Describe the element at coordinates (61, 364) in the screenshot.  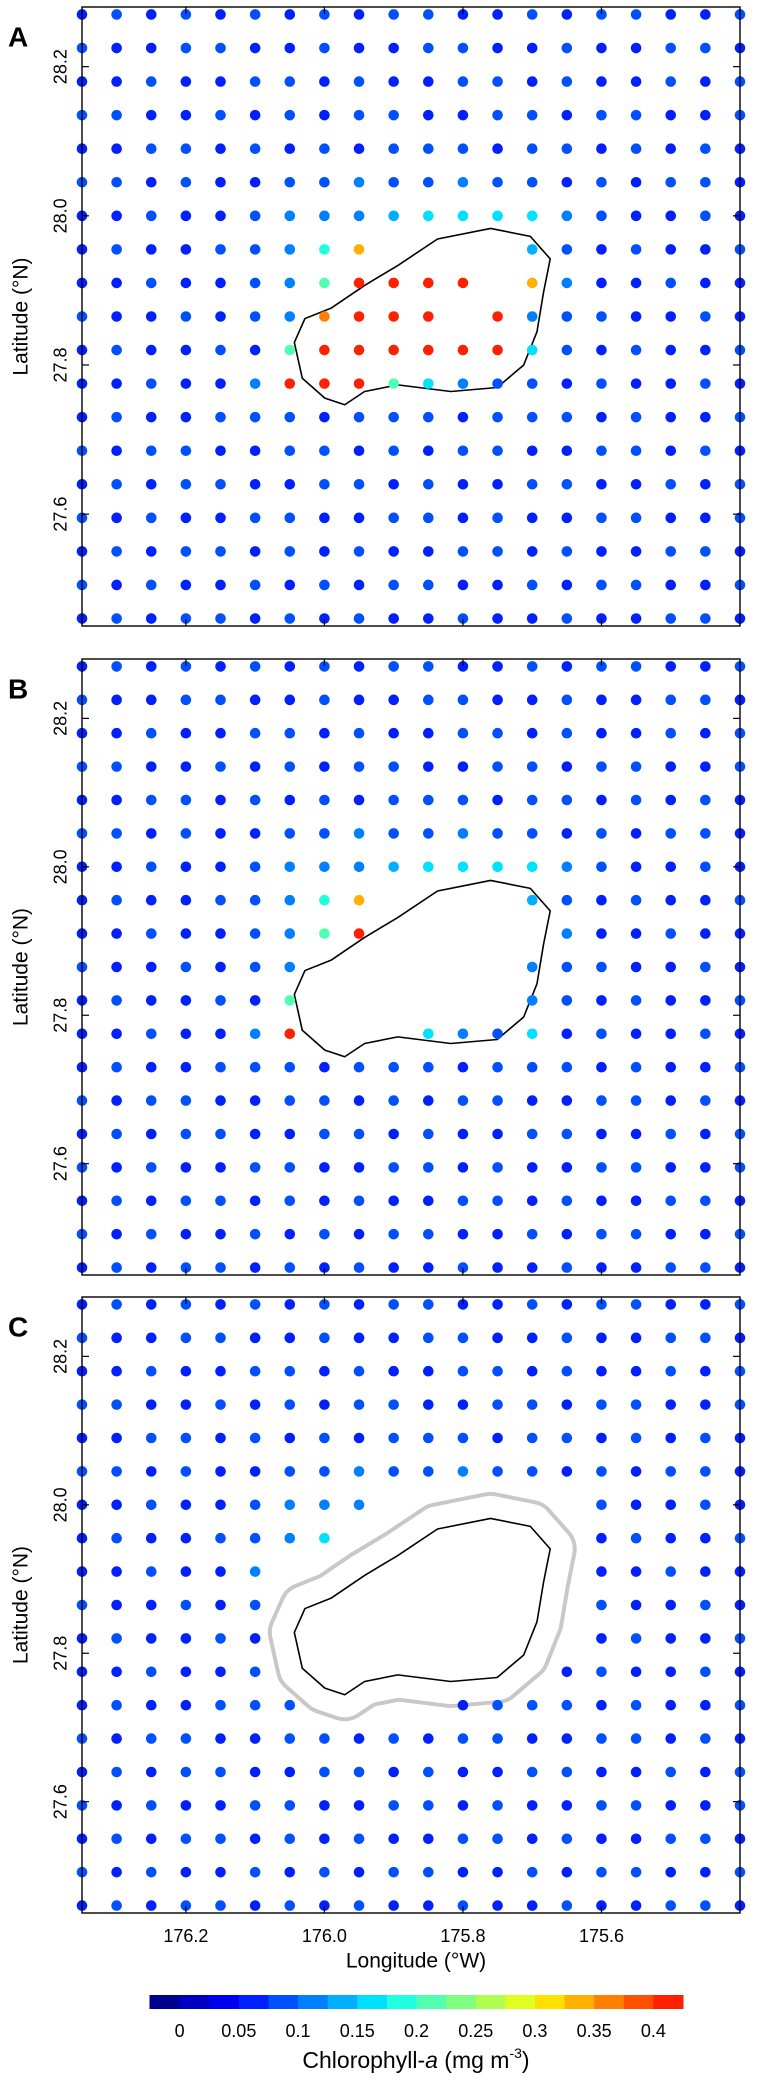
I see `y-tick-label: 27.8` at that location.